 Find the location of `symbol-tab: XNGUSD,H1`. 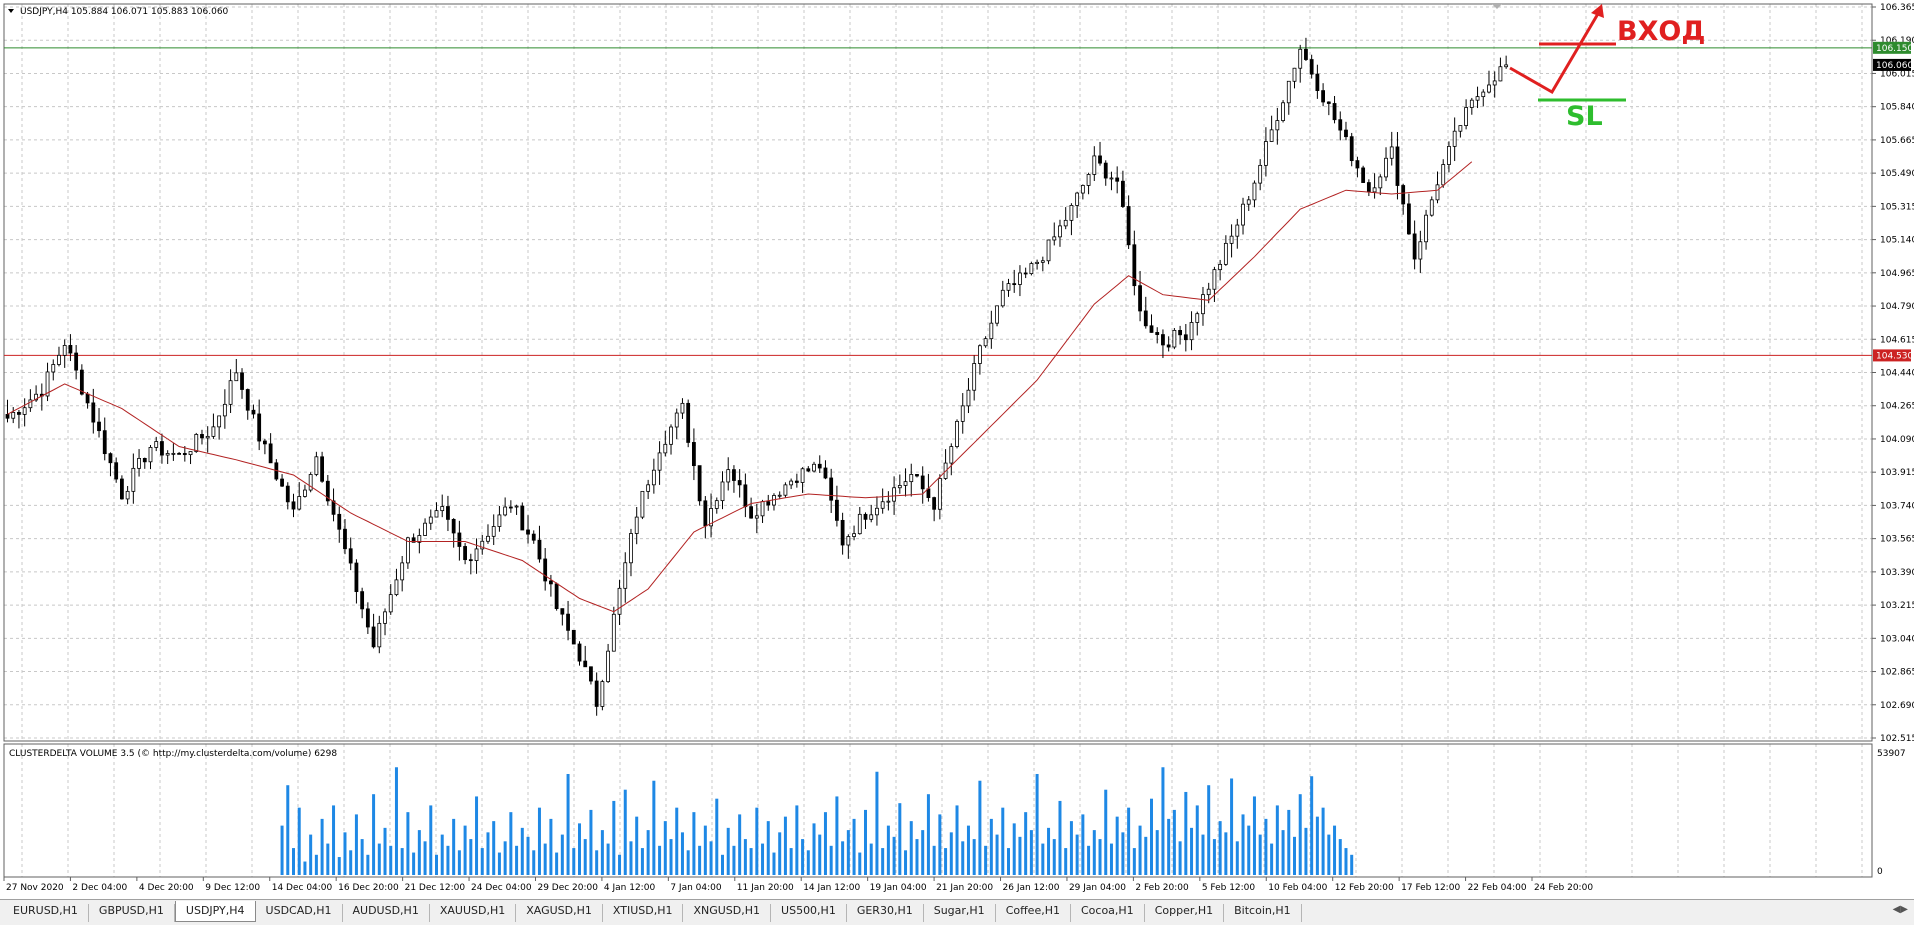

symbol-tab: XNGUSD,H1 is located at coordinates (727, 912).